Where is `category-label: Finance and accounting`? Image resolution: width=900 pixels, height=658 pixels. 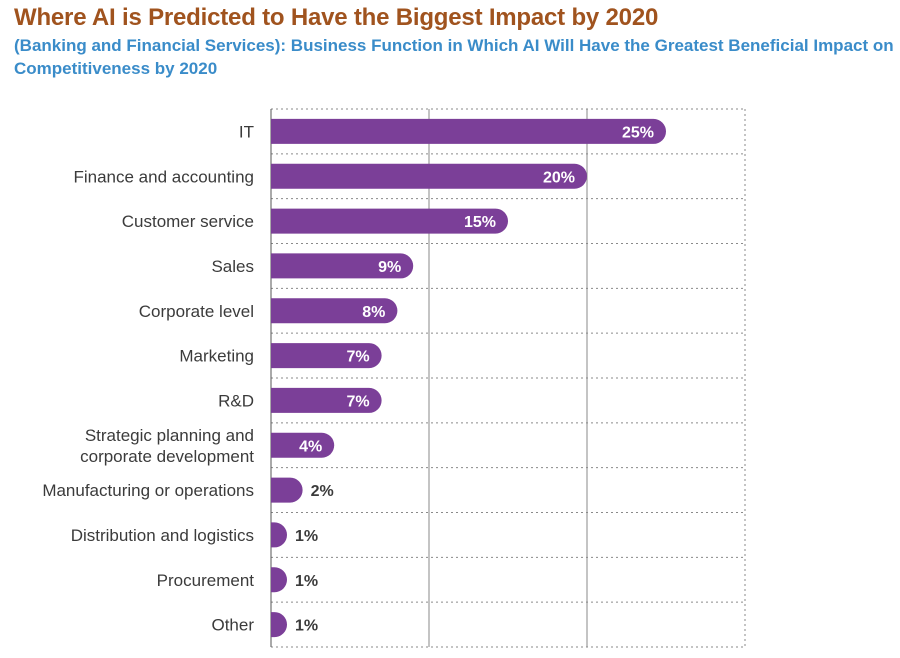 category-label: Finance and accounting is located at coordinates (163, 176).